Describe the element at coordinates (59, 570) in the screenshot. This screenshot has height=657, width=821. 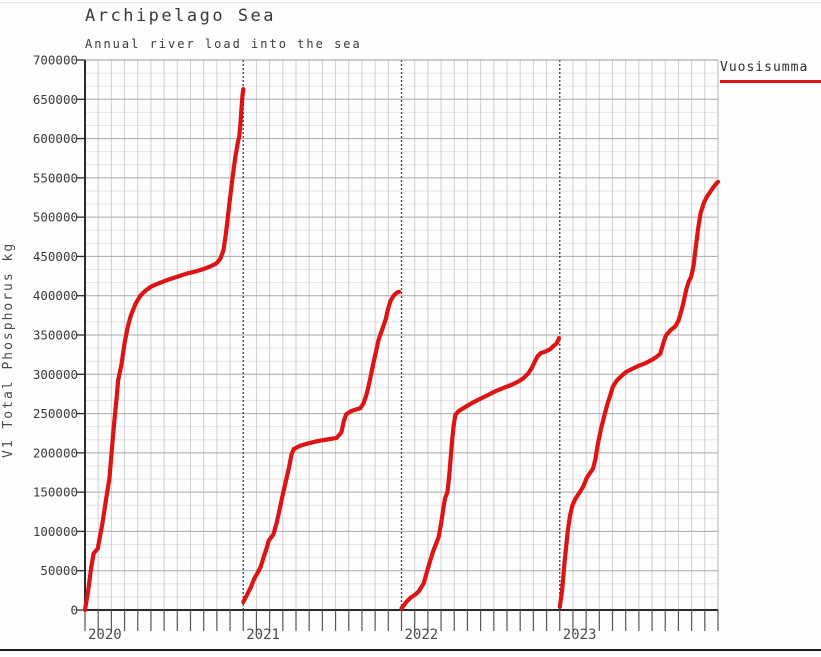
I see `y-tick-label: 50000` at that location.